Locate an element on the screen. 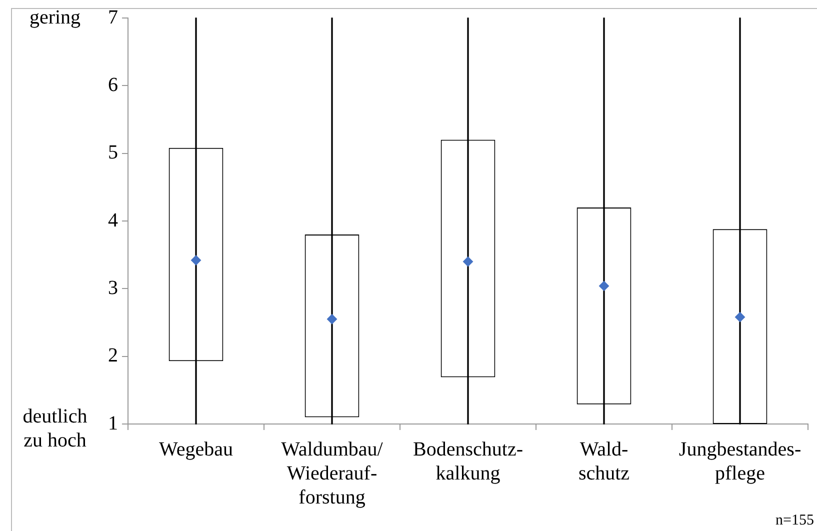  y-tick-label: 4 is located at coordinates (113, 220).